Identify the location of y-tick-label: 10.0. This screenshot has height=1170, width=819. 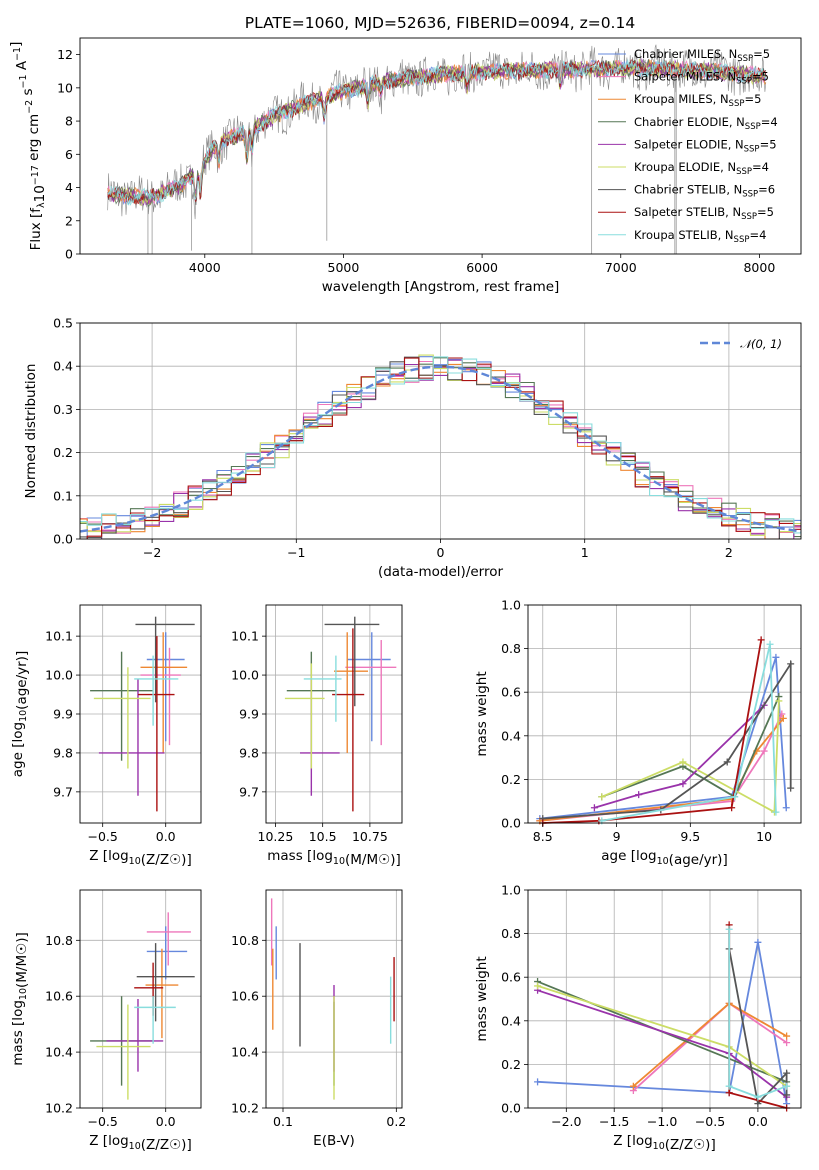
(245, 675).